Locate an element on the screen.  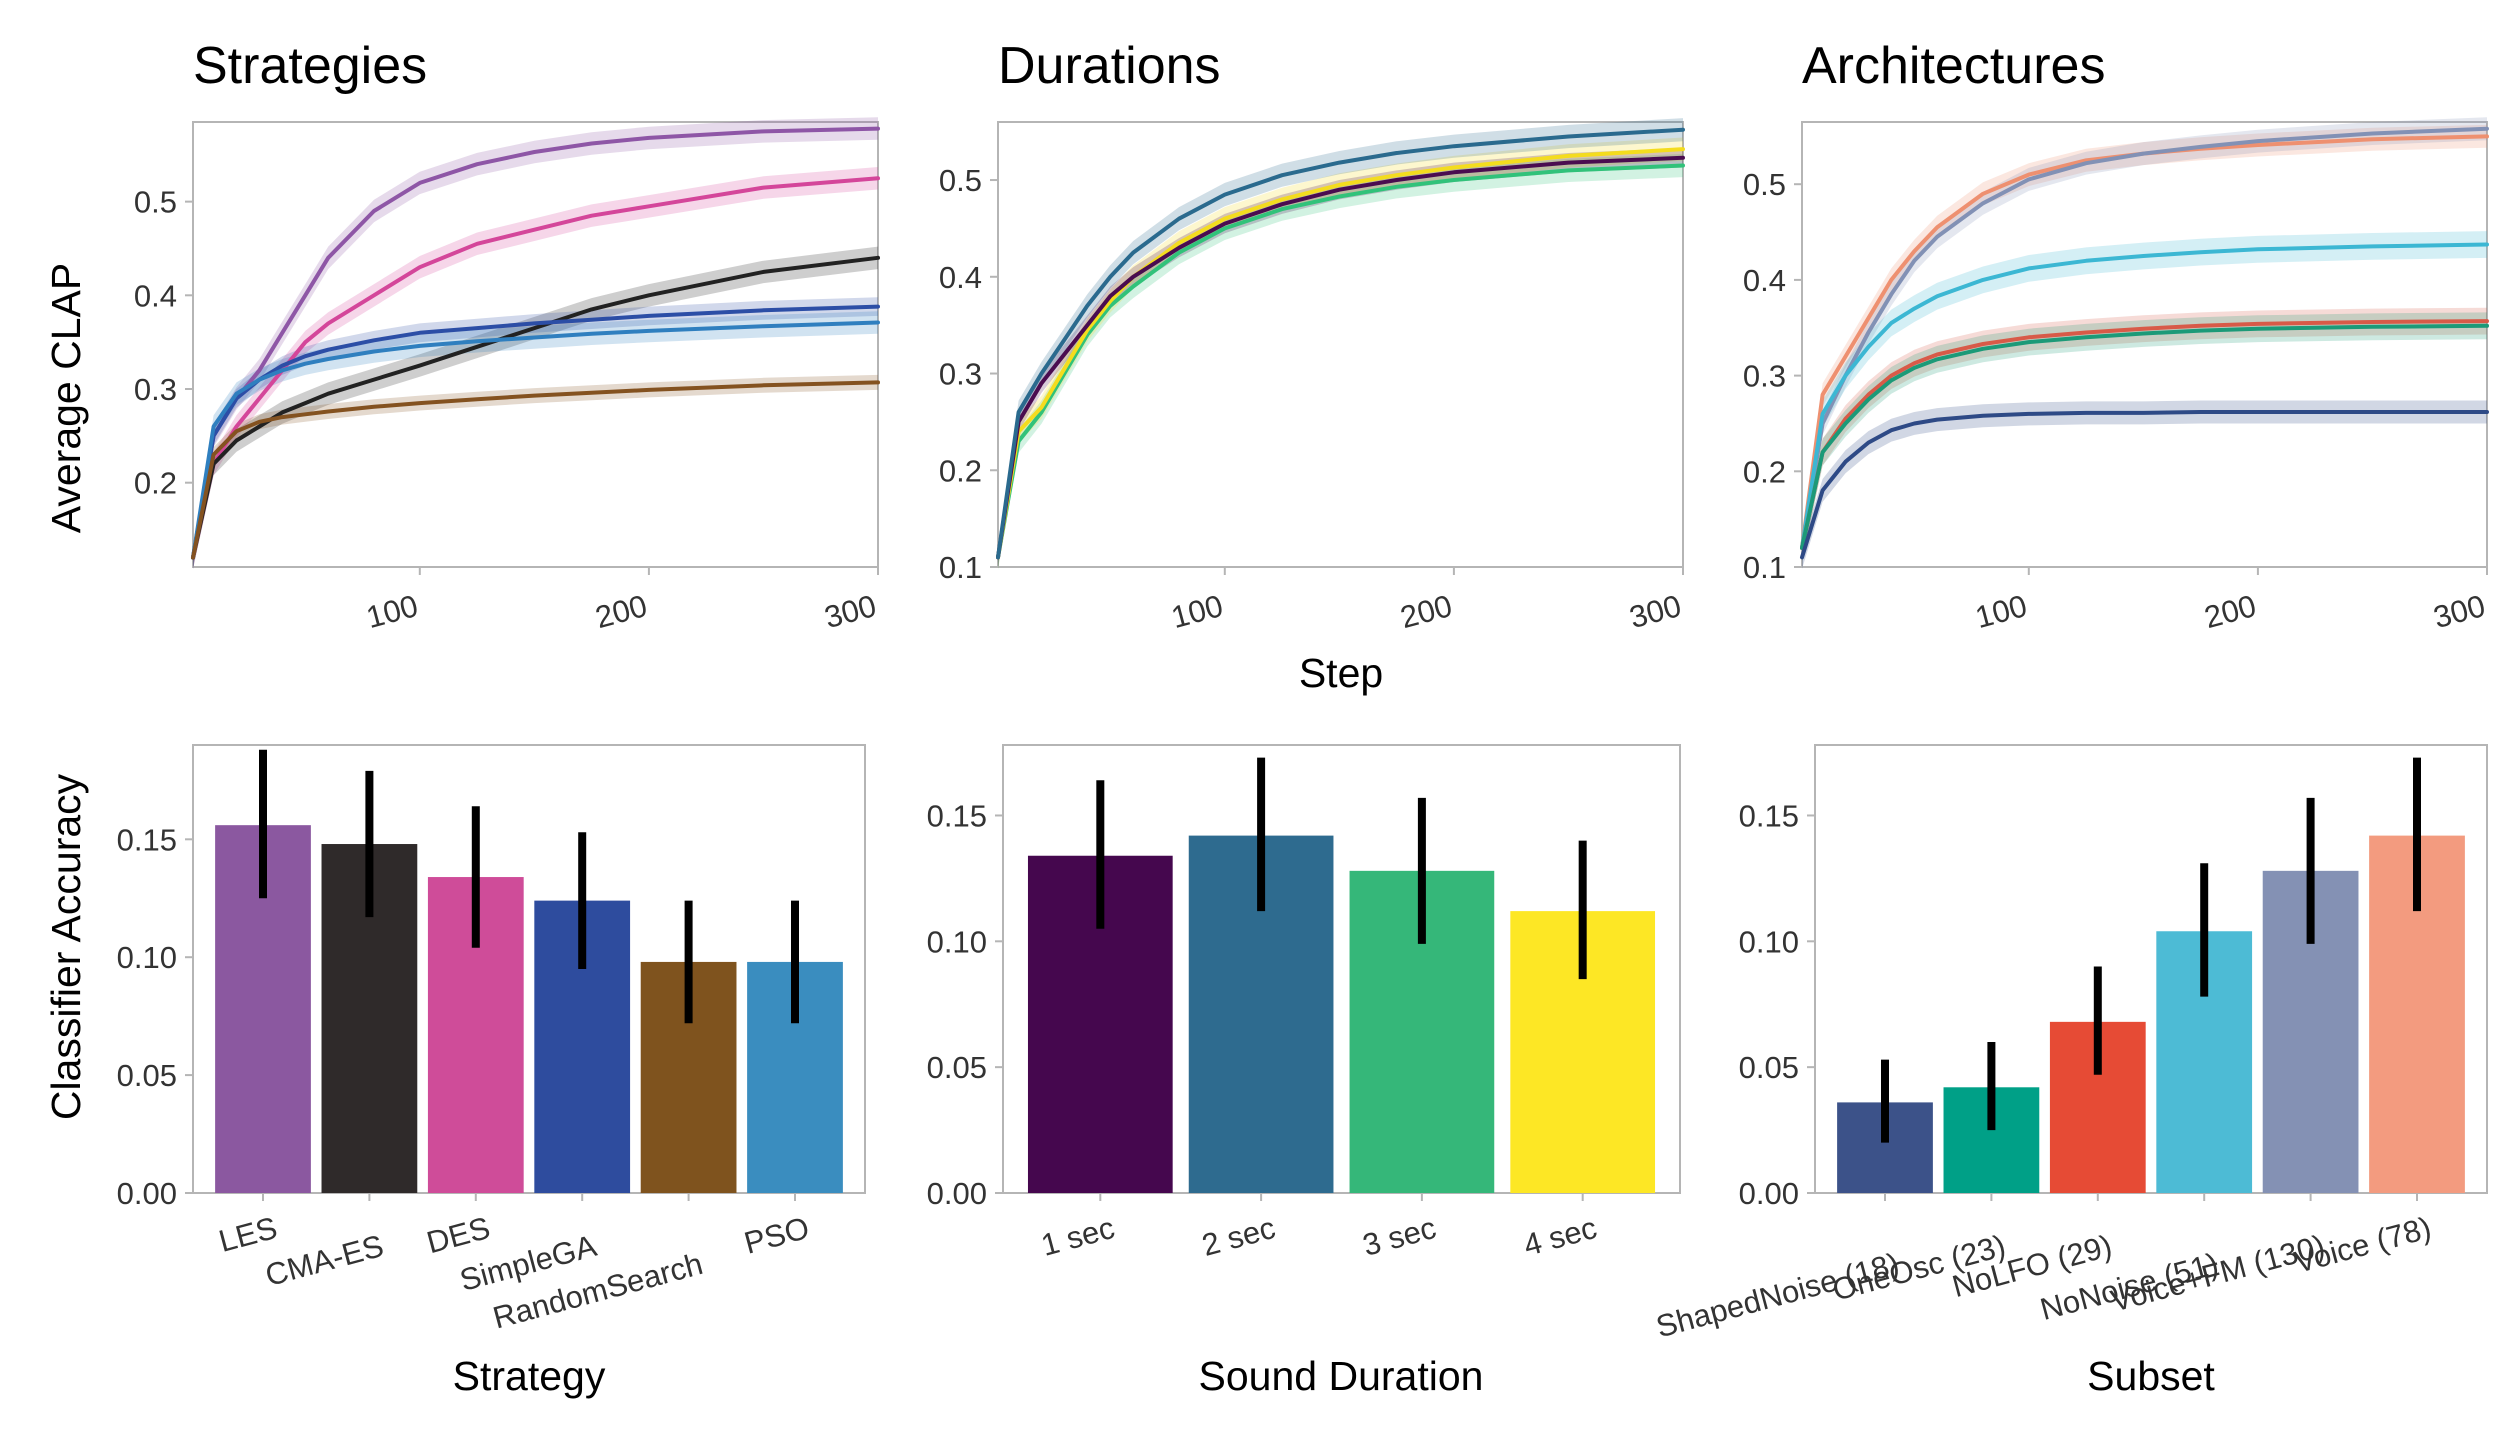
category-label: 1 sec is located at coordinates (1077, 1236).